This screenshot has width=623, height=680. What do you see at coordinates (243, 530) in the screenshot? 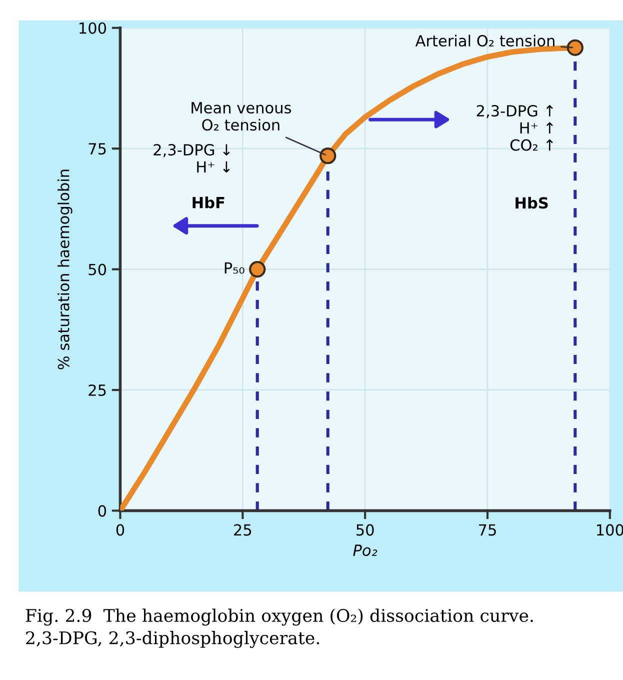
I see `x-tick-label: 25` at bounding box center [243, 530].